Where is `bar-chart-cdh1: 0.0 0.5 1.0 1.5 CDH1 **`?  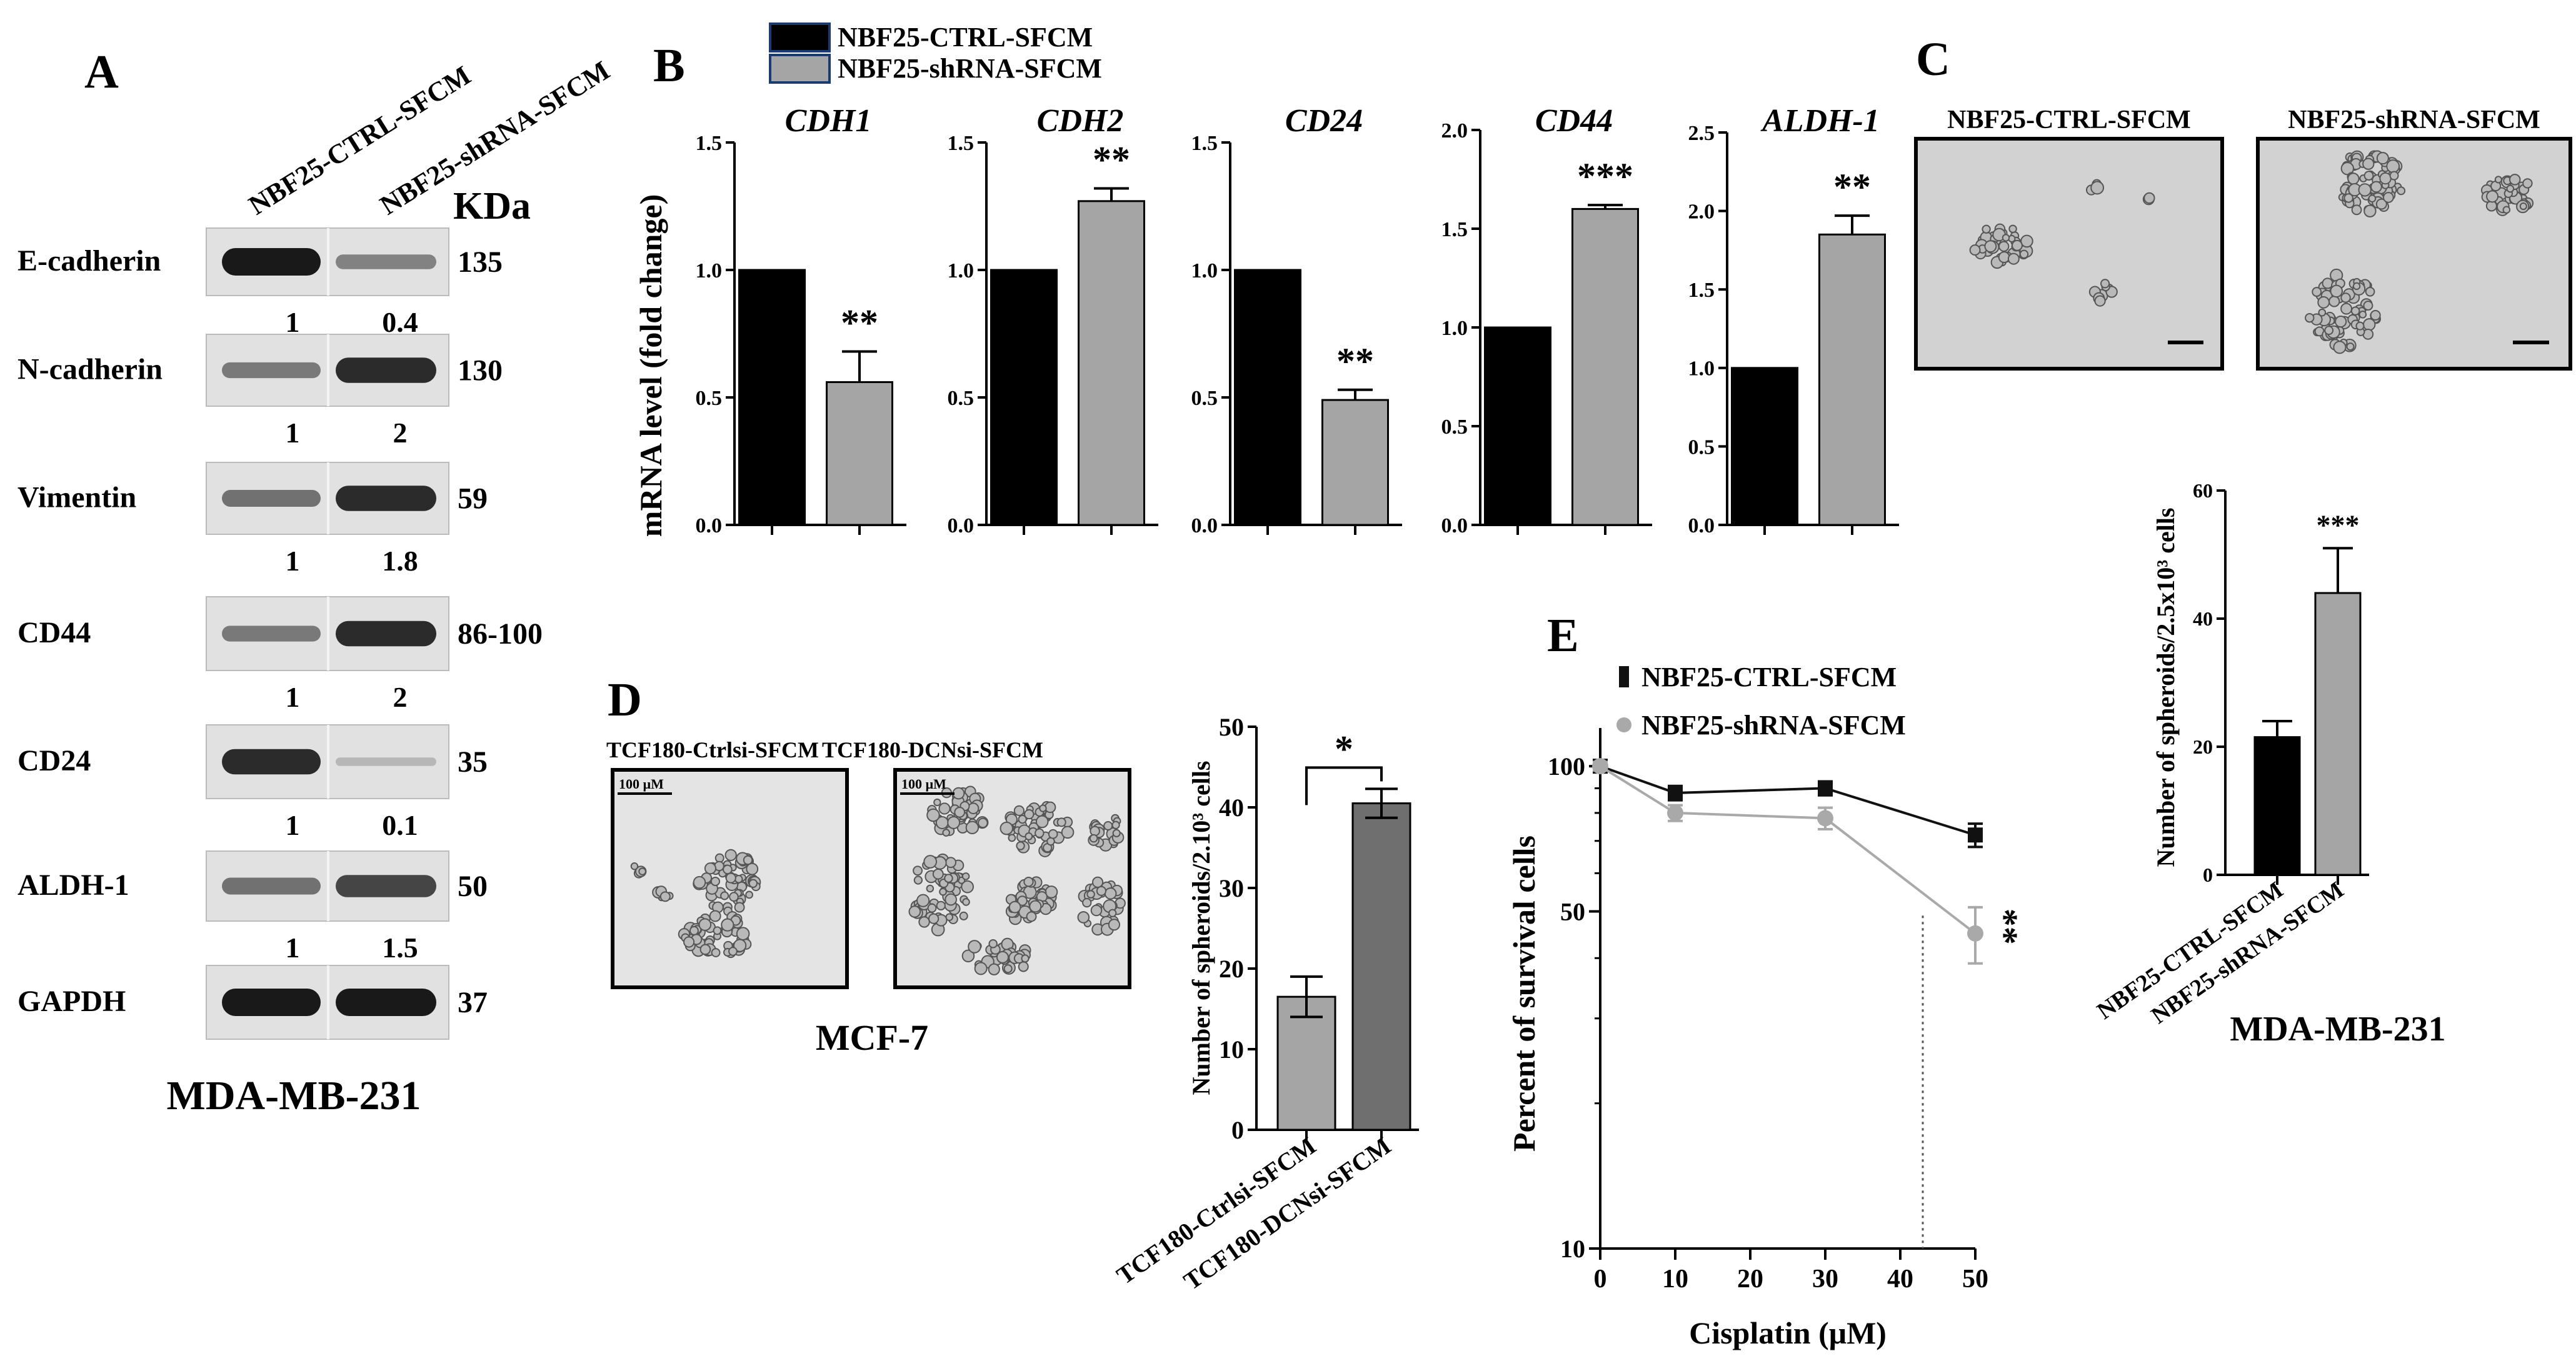
bar-chart-cdh1: 0.0 0.5 1.0 1.5 CDH1 ** is located at coordinates (801, 320).